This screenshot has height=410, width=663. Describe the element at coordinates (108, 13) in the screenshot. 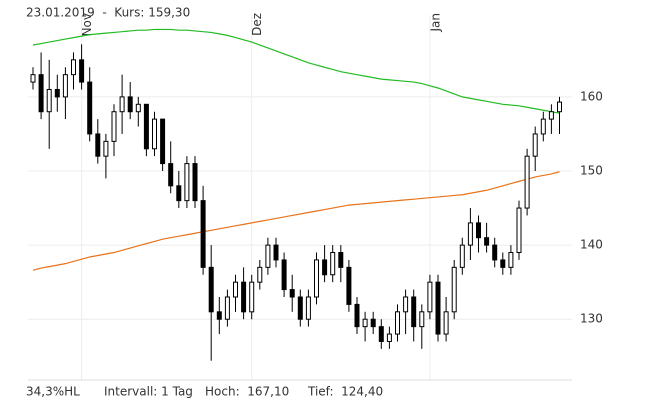

I see `chart-title: 23.01.2019 - Kurs: 159,30` at that location.